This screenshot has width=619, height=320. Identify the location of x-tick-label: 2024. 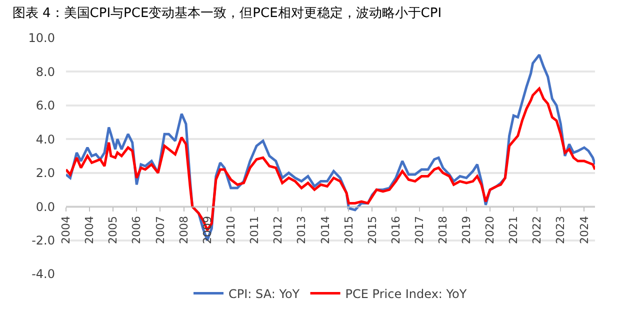
(584, 230).